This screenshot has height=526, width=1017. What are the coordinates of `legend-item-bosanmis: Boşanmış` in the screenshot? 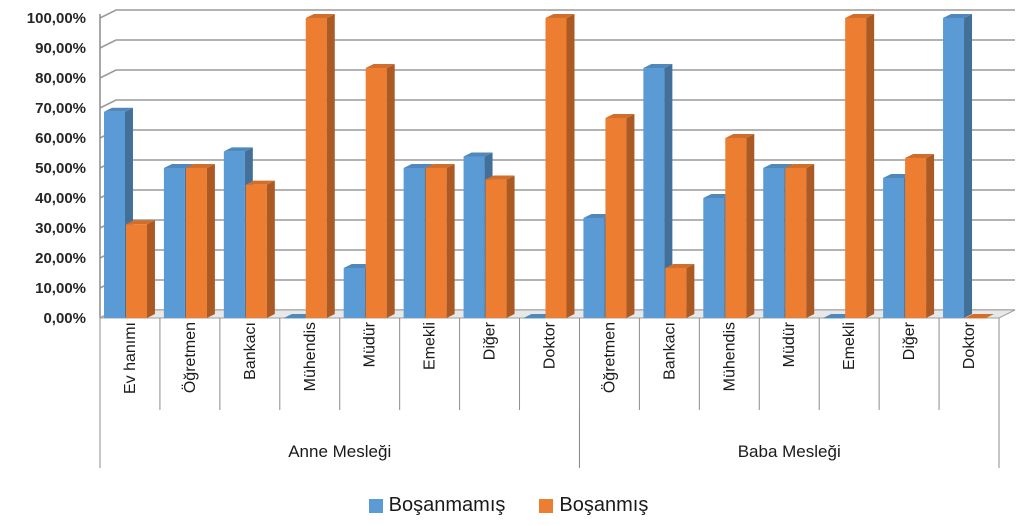 It's located at (593, 505).